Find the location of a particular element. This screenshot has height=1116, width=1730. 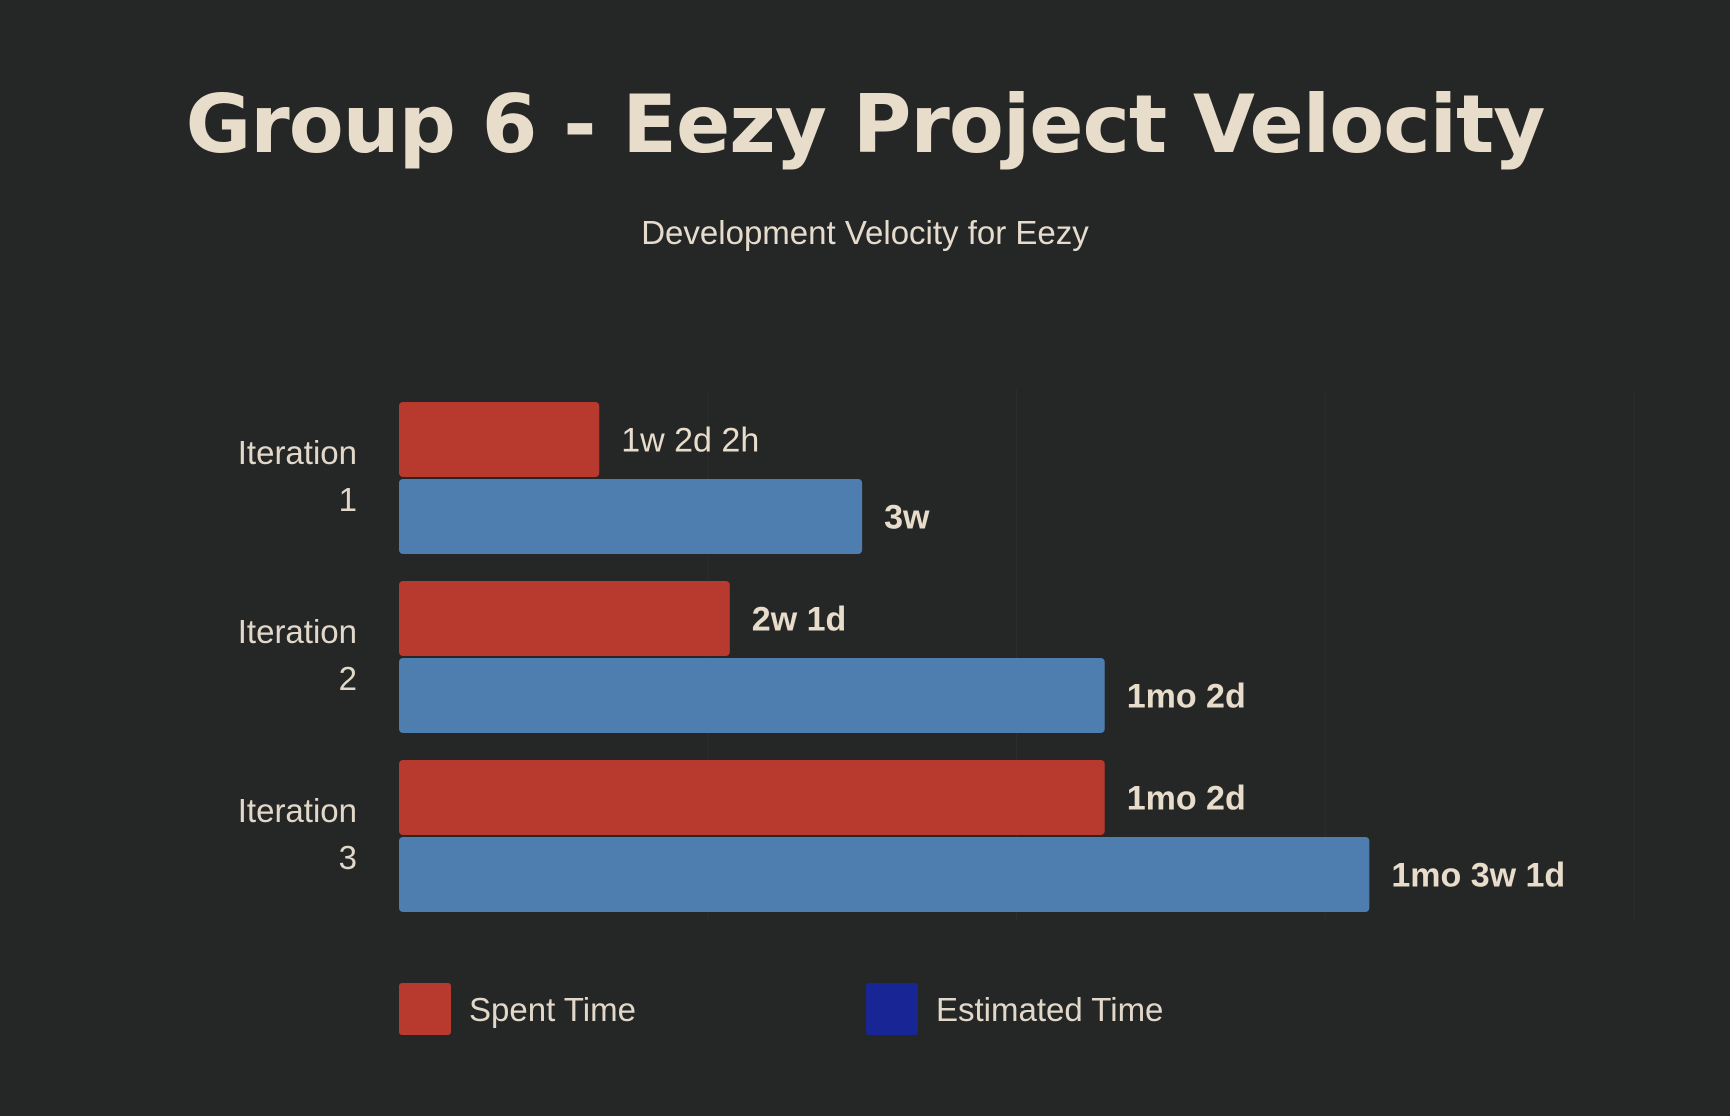

legend-swatch-estimated-time is located at coordinates (892, 1009).